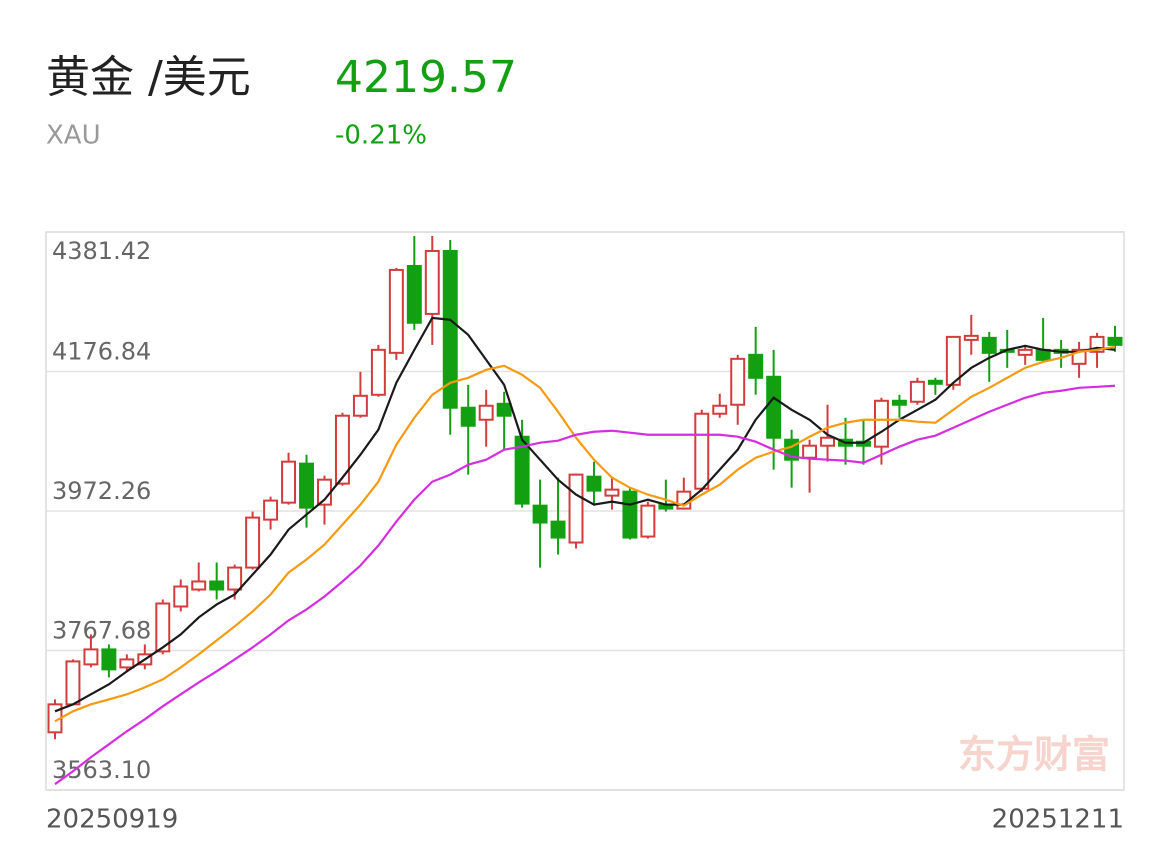  Describe the element at coordinates (101, 770) in the screenshot. I see `y-tick-label: 3563.10` at that location.